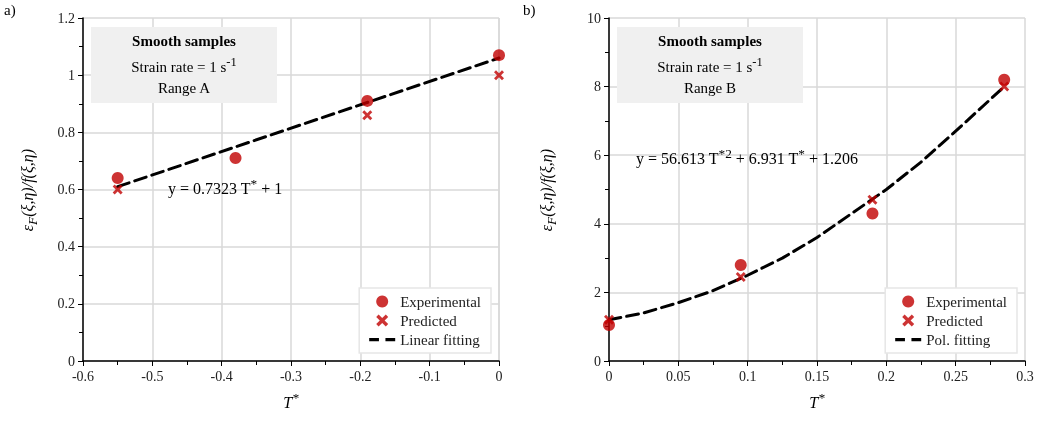 This screenshot has height=421, width=1038. What do you see at coordinates (360, 376) in the screenshot?
I see `x-tick-label: -0.2` at bounding box center [360, 376].